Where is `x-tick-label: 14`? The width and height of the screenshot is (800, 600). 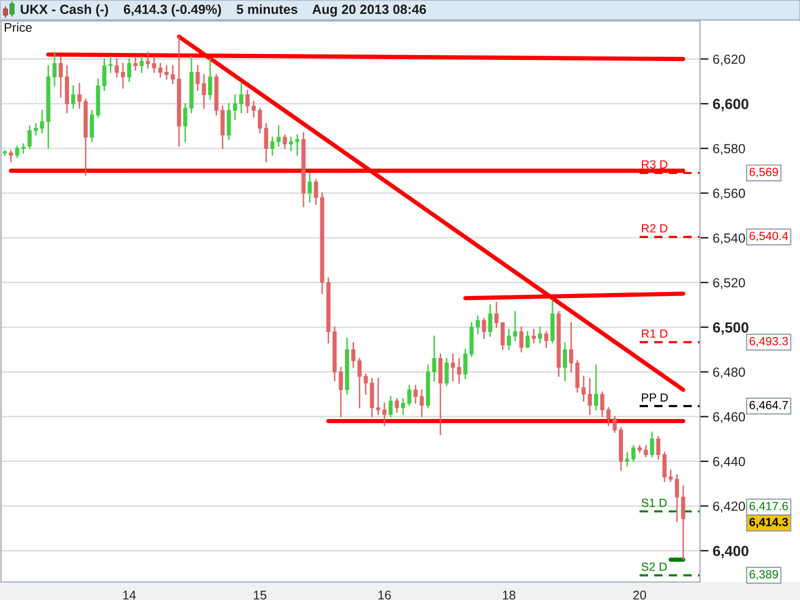 x-tick-label: 14 is located at coordinates (129, 595).